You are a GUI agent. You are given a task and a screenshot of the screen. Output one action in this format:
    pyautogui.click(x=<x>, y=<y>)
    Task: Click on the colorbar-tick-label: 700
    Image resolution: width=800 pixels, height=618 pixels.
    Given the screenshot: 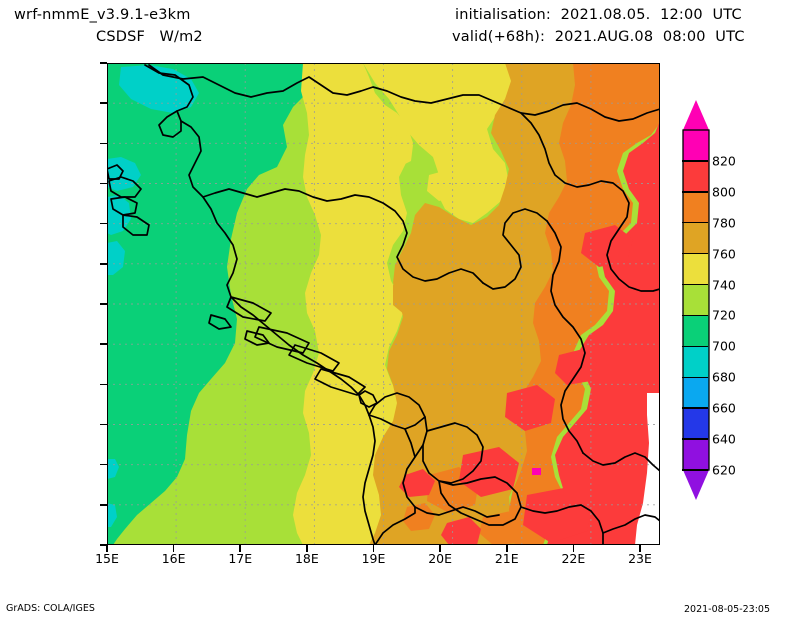 What is the action you would take?
    pyautogui.click(x=724, y=346)
    